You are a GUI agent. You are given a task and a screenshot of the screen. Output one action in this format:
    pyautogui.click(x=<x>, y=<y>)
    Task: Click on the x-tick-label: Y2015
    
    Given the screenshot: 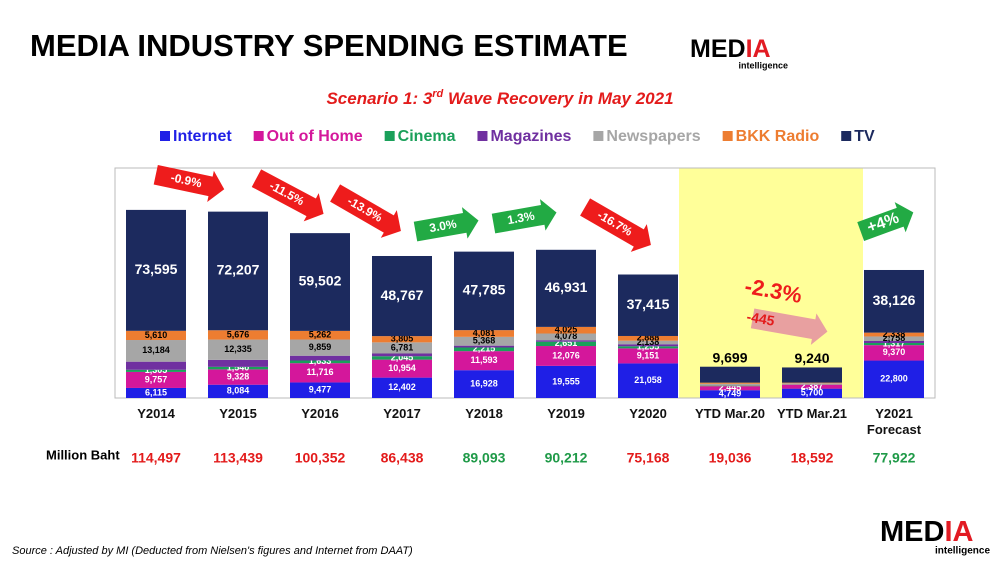 What is the action you would take?
    pyautogui.click(x=238, y=413)
    